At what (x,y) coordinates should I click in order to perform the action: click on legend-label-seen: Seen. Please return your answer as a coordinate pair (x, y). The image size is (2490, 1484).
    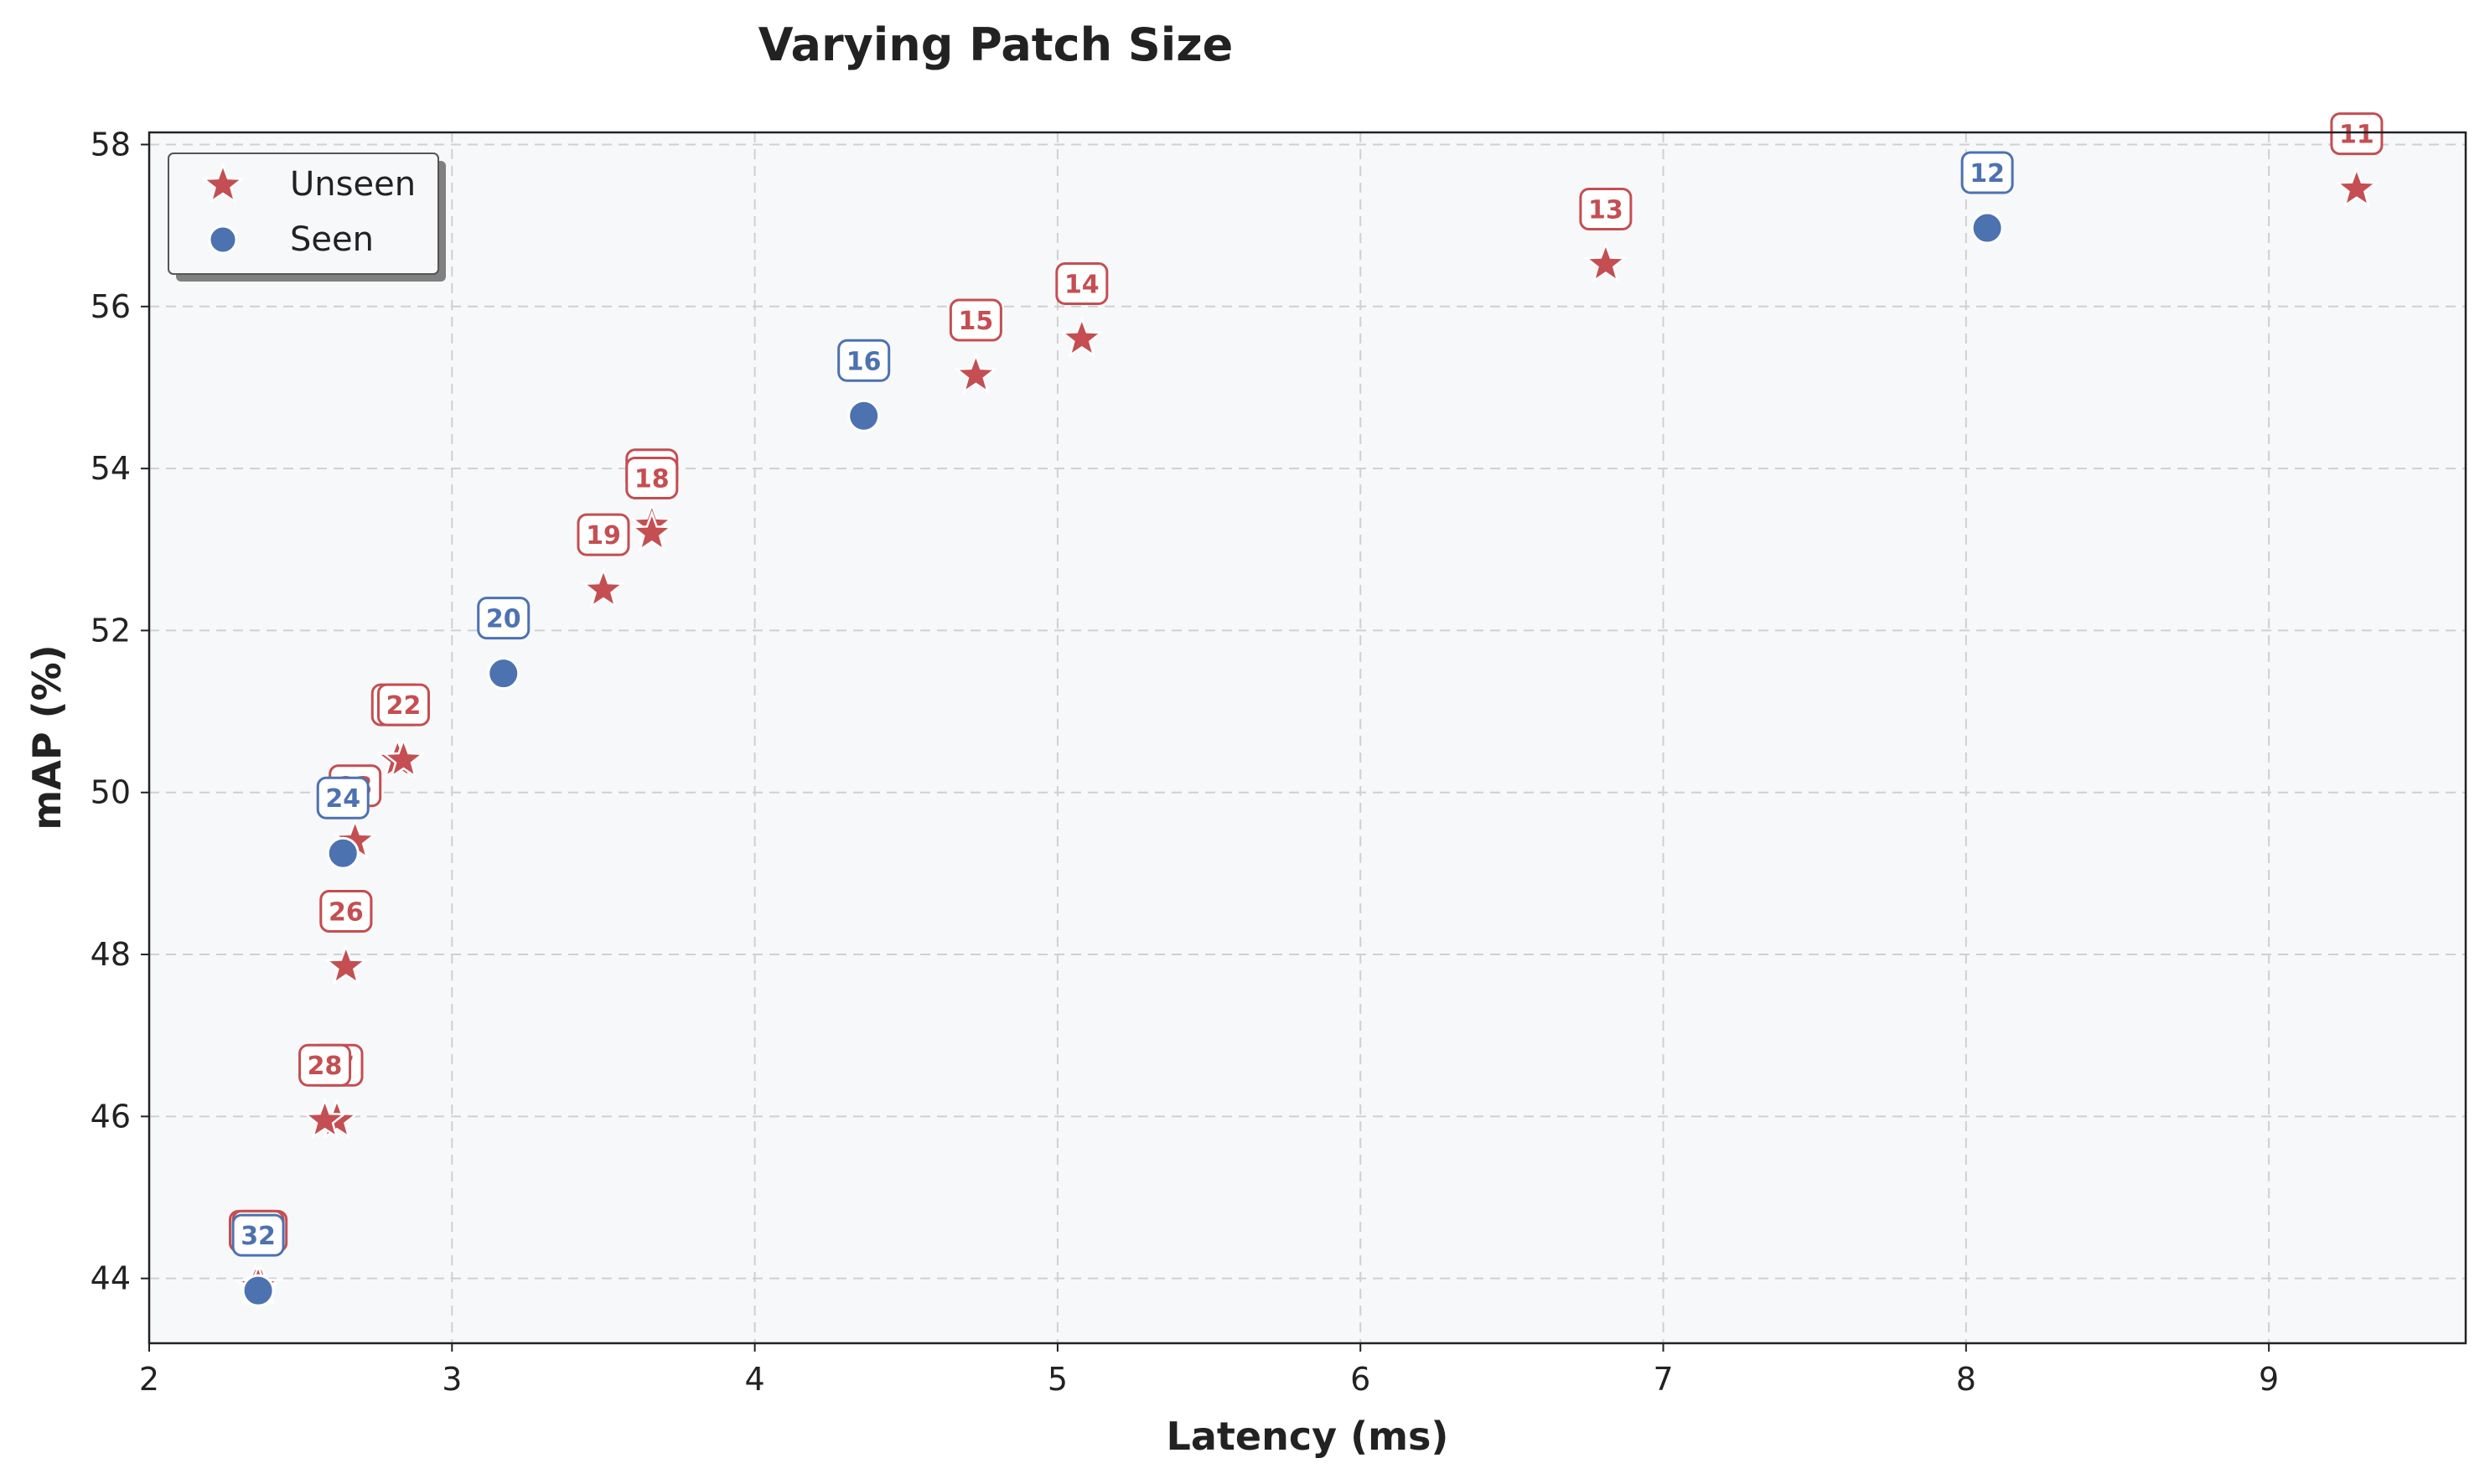
    Looking at the image, I should click on (332, 239).